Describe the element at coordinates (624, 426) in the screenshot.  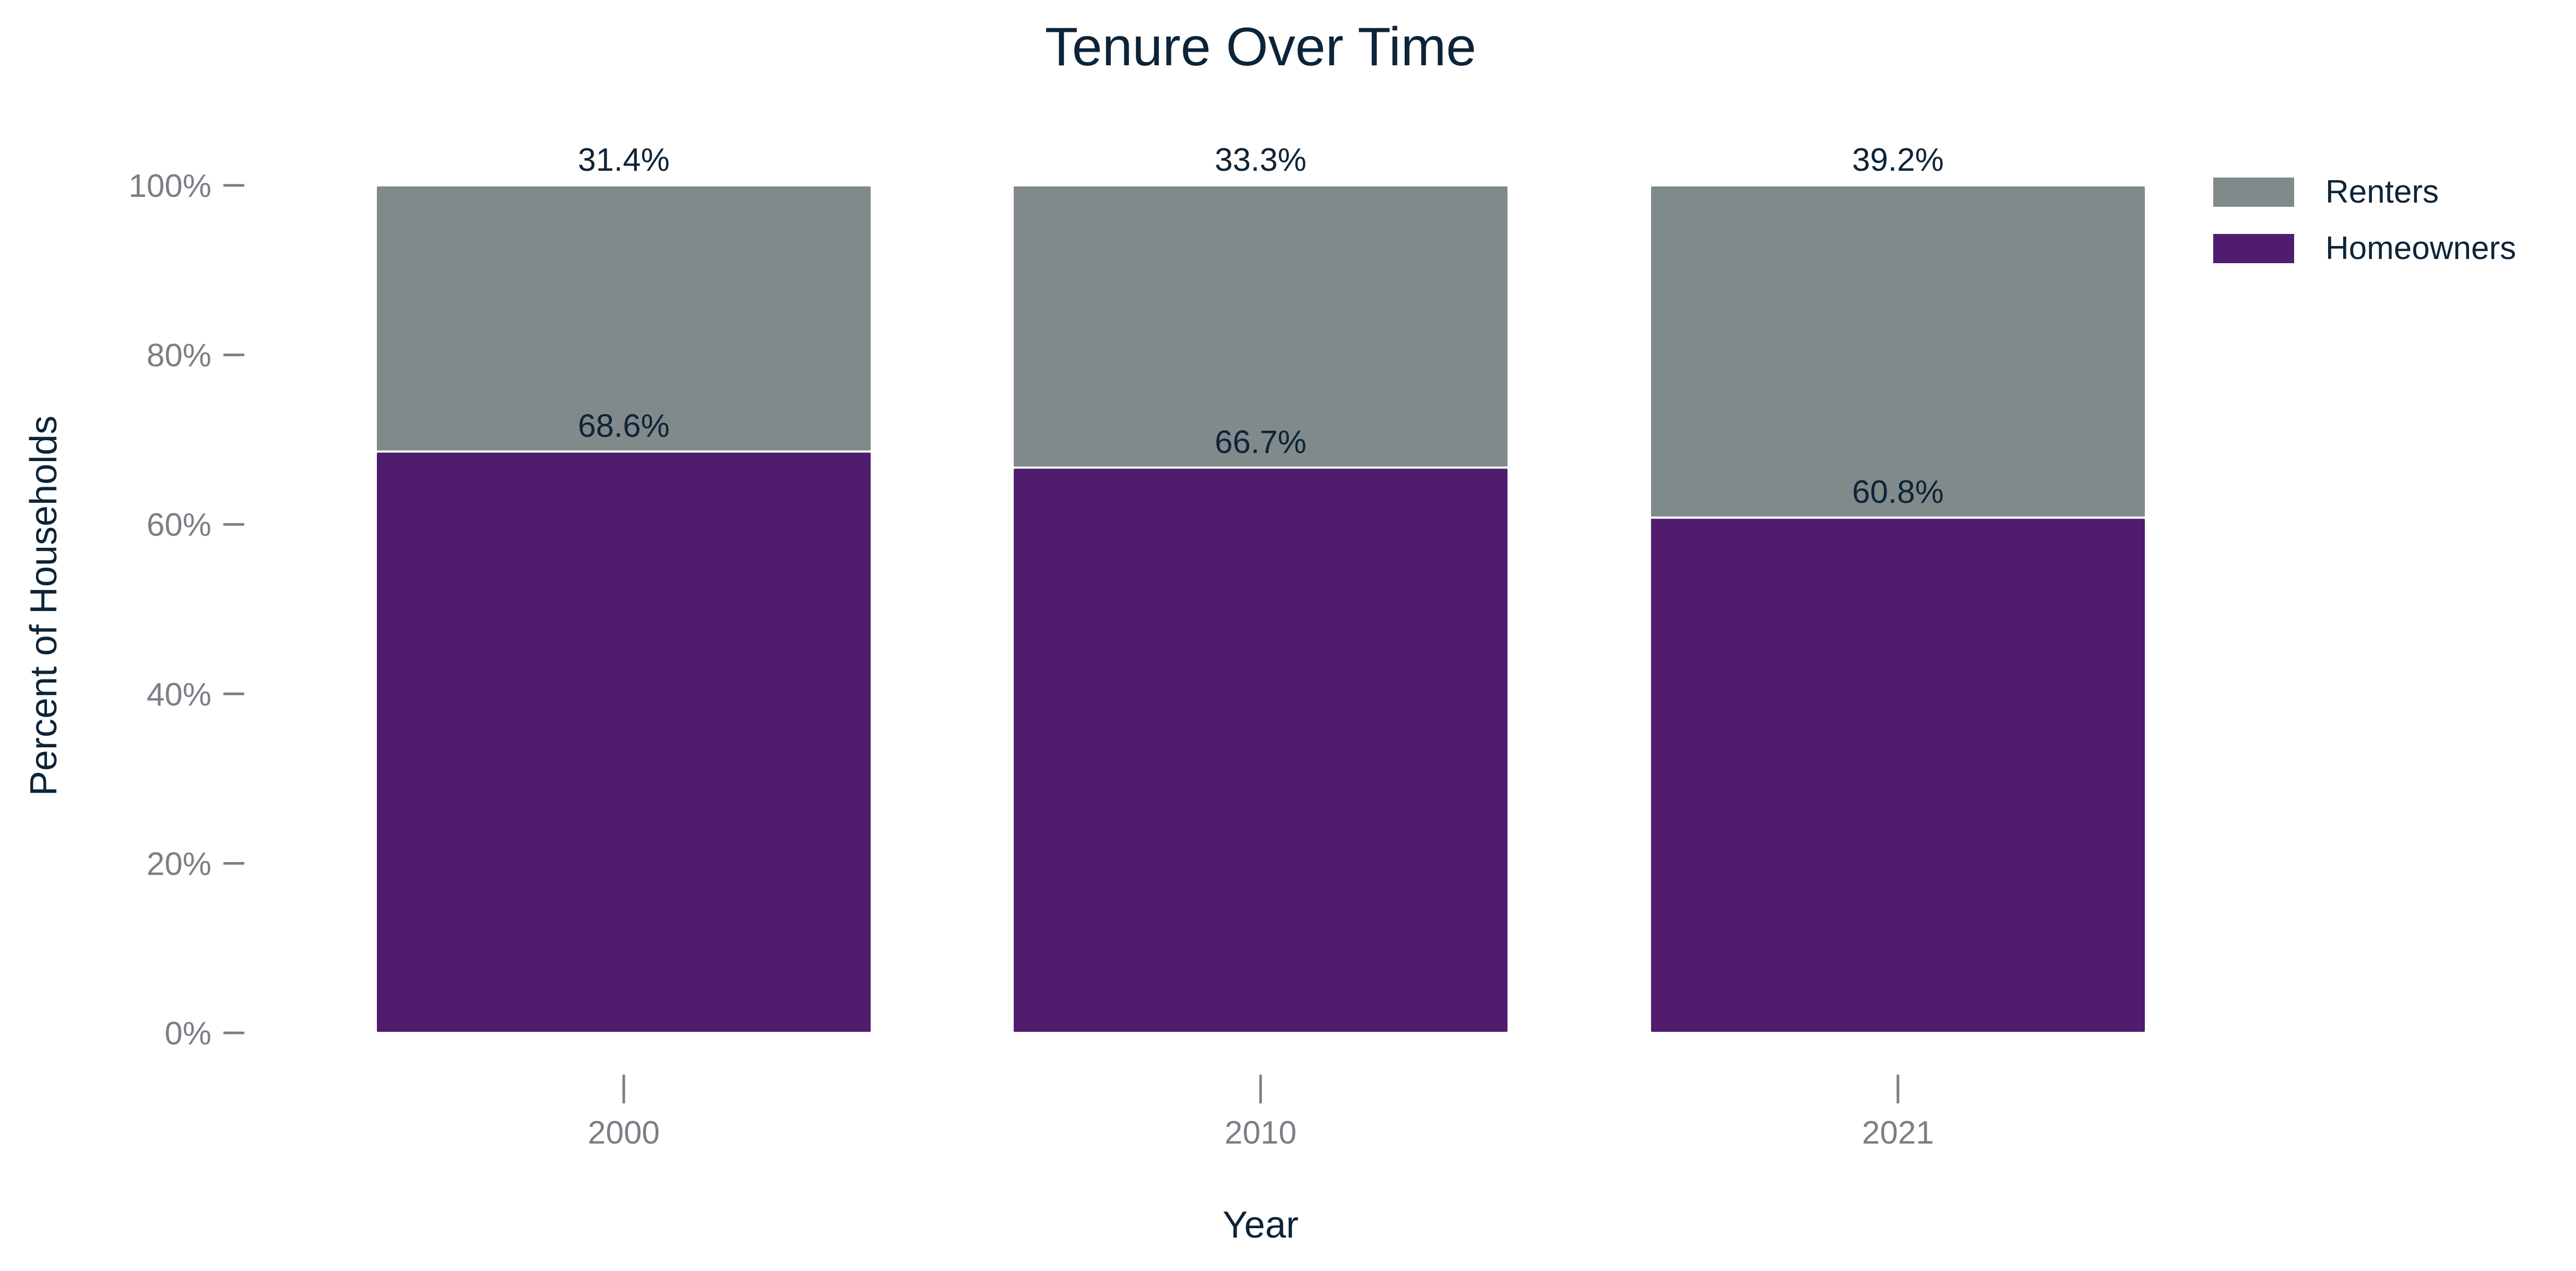
I see `data-label-homeowners: 68.6%` at that location.